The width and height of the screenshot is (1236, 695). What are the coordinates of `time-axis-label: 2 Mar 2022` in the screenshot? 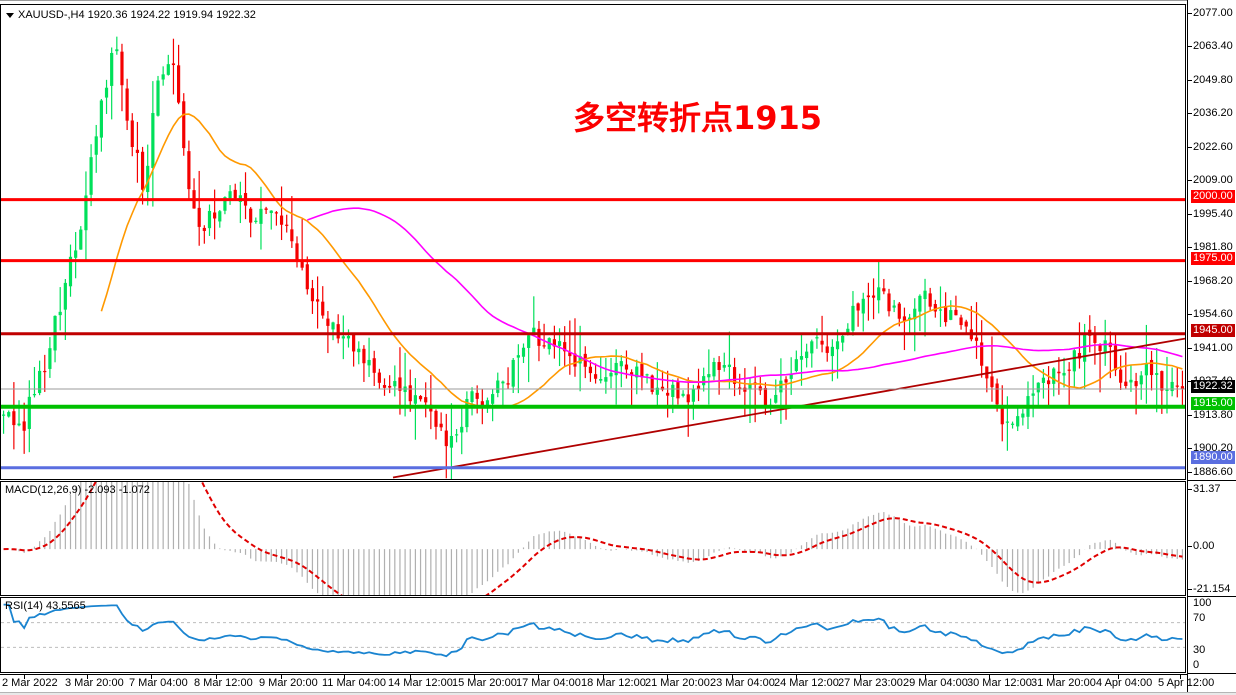 It's located at (30, 683).